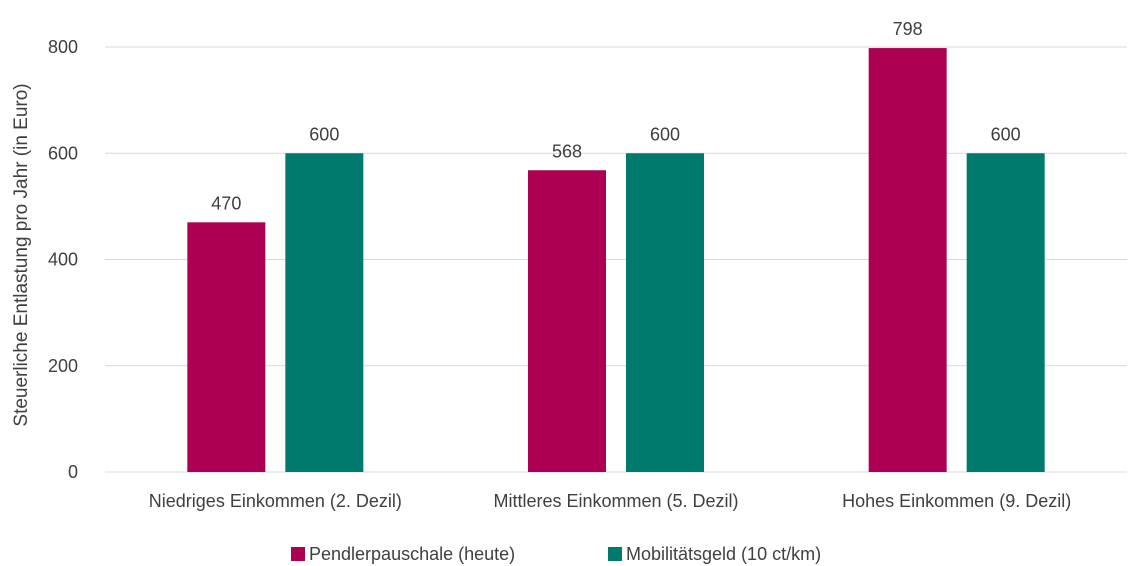 The image size is (1137, 566). Describe the element at coordinates (63, 153) in the screenshot. I see `y-tick-label: 600` at that location.